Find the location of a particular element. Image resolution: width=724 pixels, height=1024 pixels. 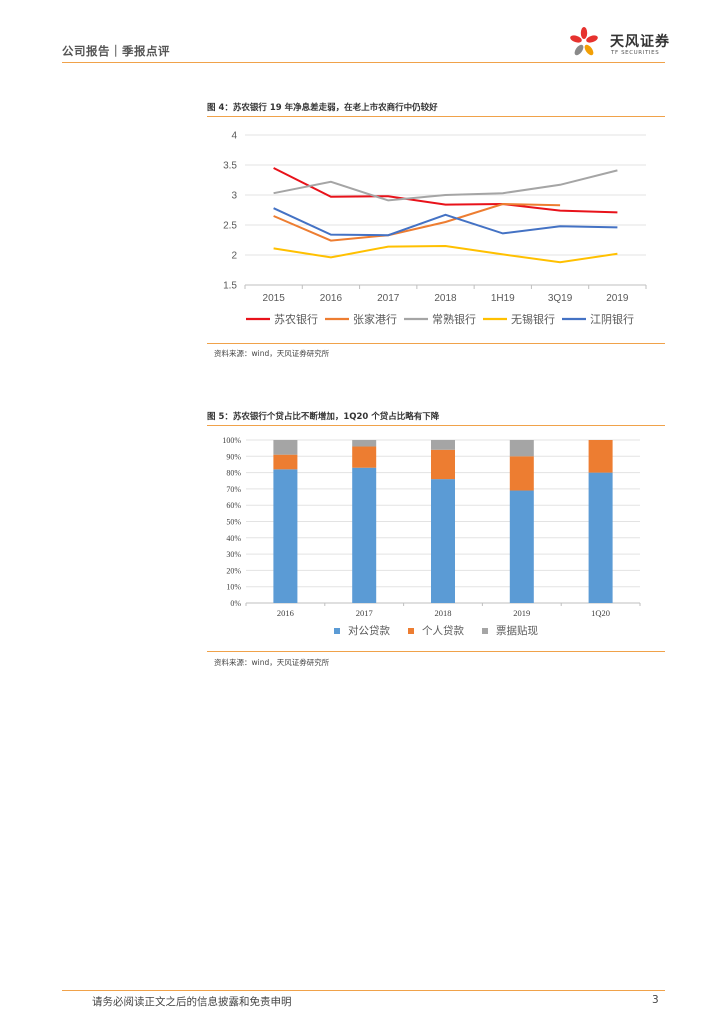

series-line-常熟银行 is located at coordinates (445, 185).